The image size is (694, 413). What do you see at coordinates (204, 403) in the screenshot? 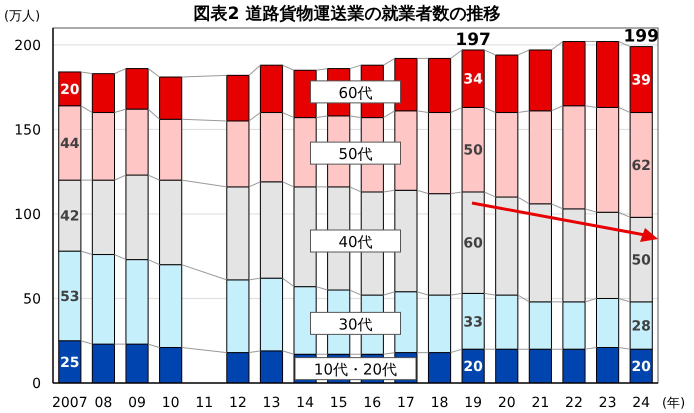
I see `x-tick-label: 11` at bounding box center [204, 403].